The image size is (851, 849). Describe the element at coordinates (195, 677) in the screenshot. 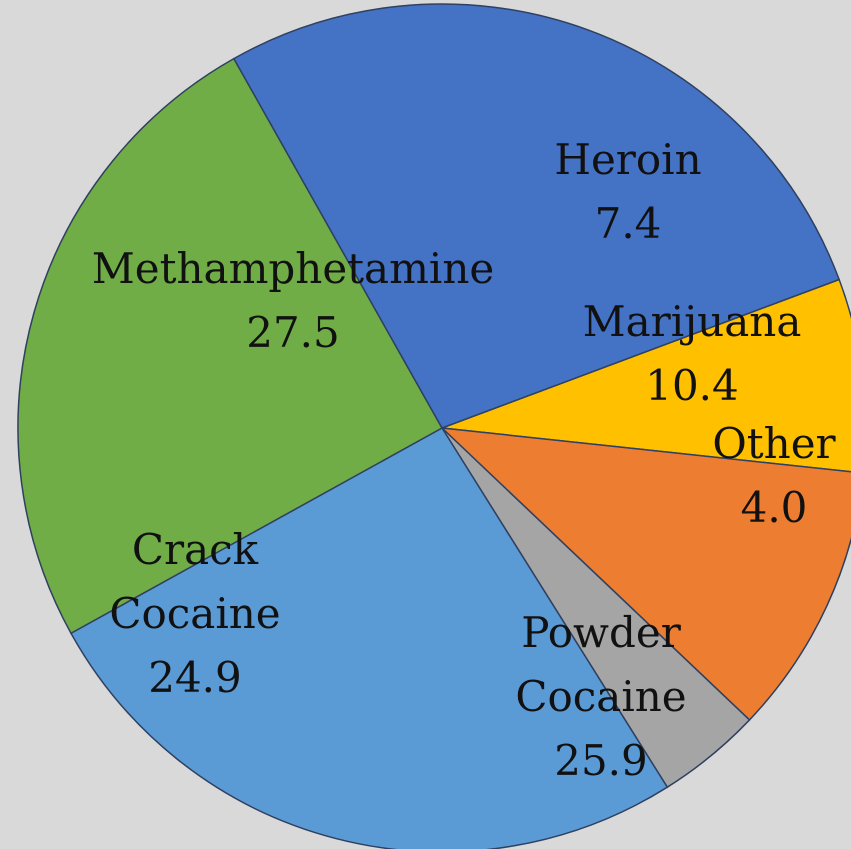

I see `slice-value-crack-cocaine: 24.9` at that location.